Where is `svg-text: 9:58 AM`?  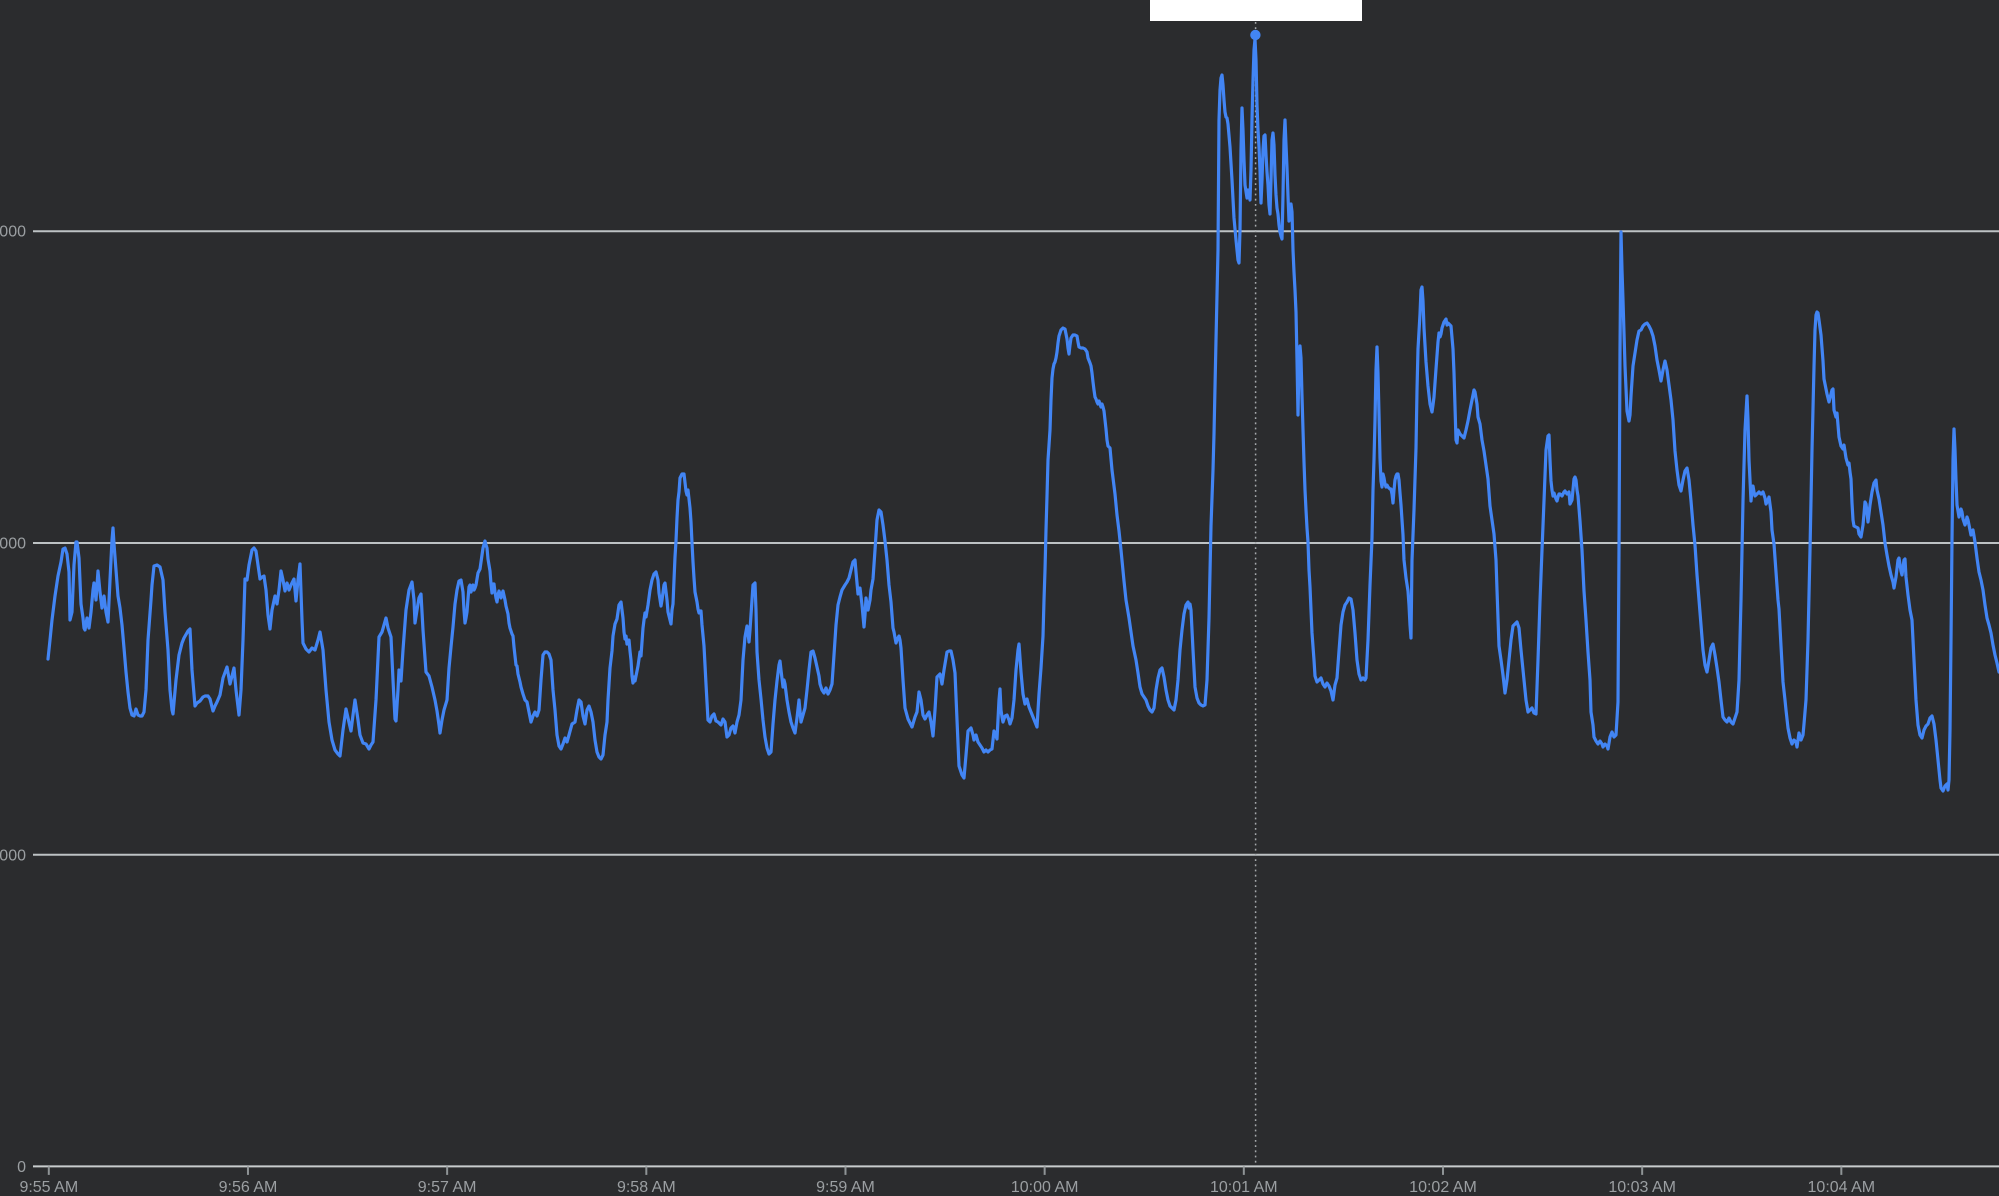 svg-text: 9:58 AM is located at coordinates (646, 1187).